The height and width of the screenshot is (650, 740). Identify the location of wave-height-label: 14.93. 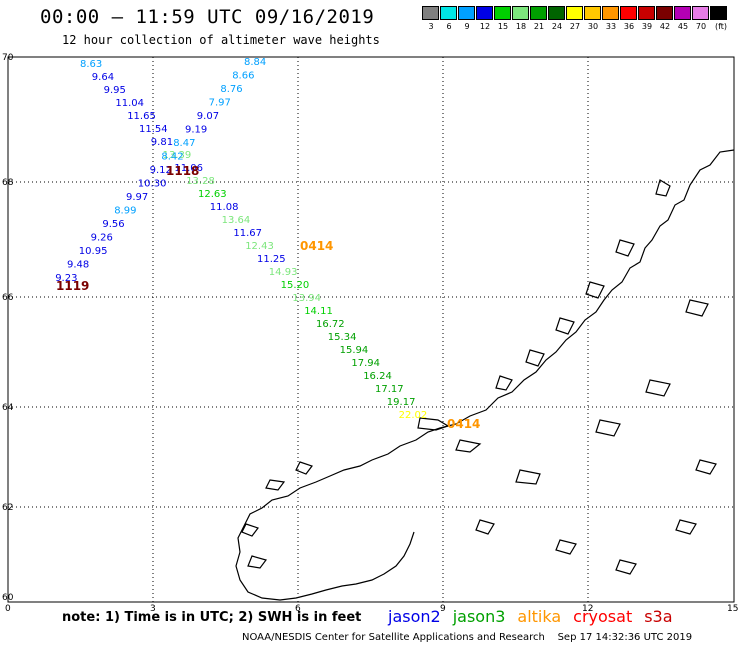
(283, 272).